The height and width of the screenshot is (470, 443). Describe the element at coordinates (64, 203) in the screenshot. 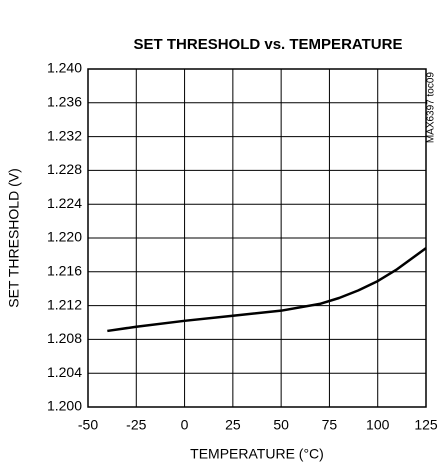

I see `y-tick-label: 1.224` at that location.